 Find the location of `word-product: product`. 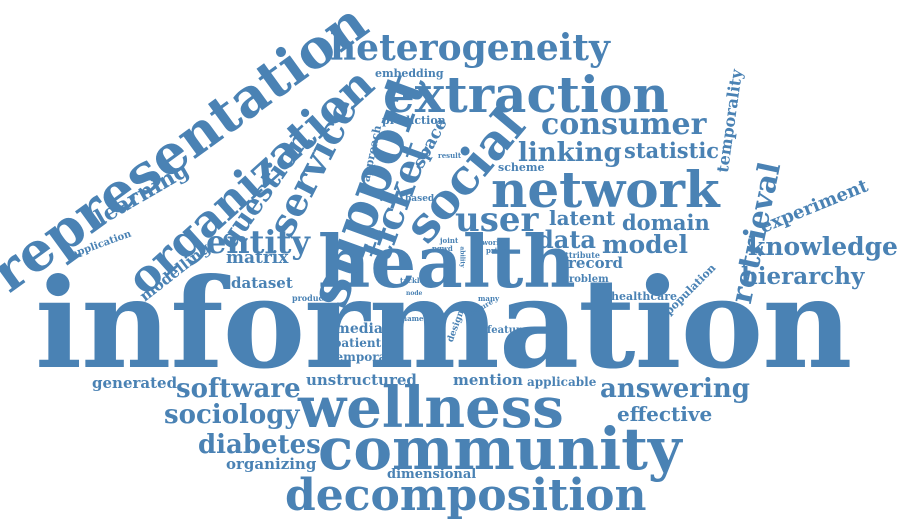

word-product: product is located at coordinates (310, 298).